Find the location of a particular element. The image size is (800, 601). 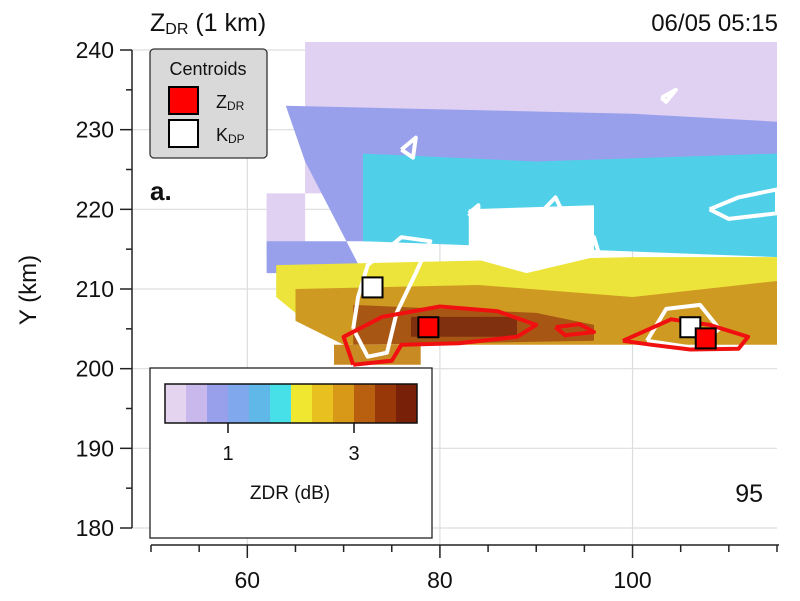

colorbar-frame is located at coordinates (291, 403).